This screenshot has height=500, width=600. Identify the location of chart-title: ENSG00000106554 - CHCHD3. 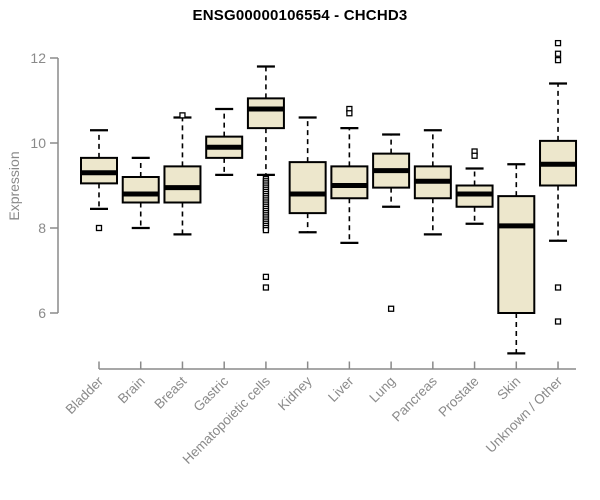
(300, 15).